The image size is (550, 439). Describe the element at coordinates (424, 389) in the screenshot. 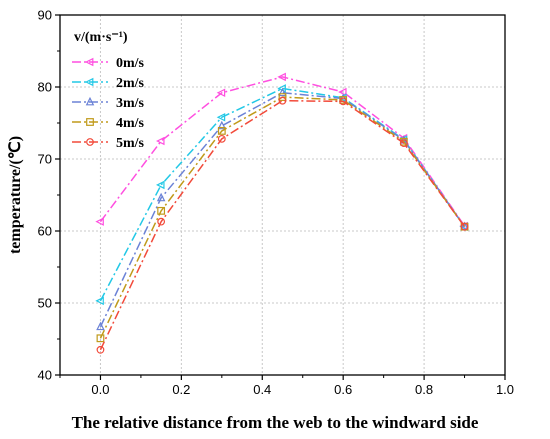

I see `x-tick-label: 0.8` at that location.